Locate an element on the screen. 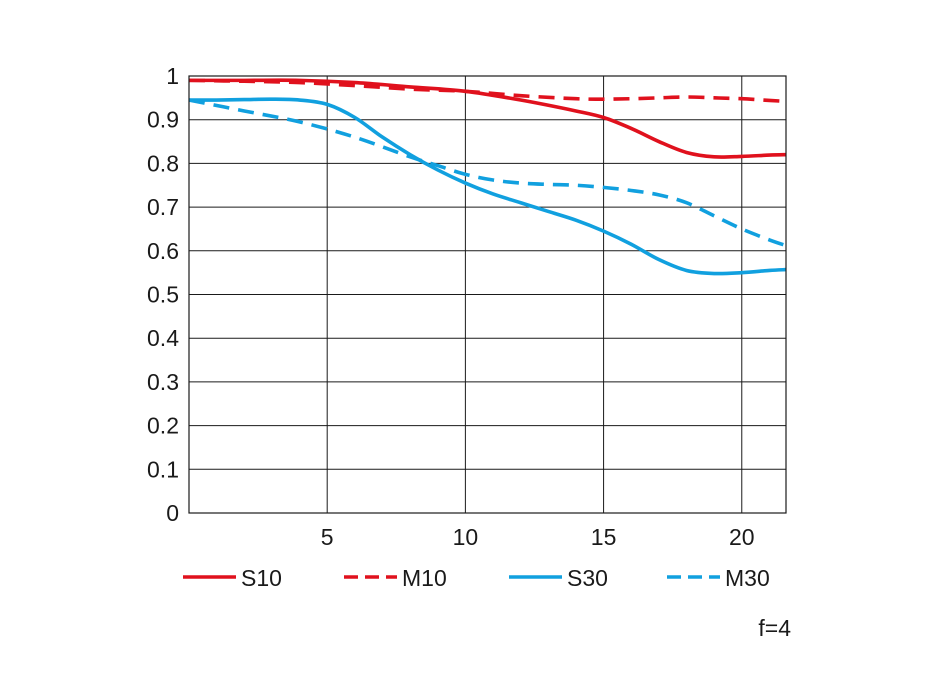 The image size is (932, 700). y-tick-label: 1 is located at coordinates (172, 76).